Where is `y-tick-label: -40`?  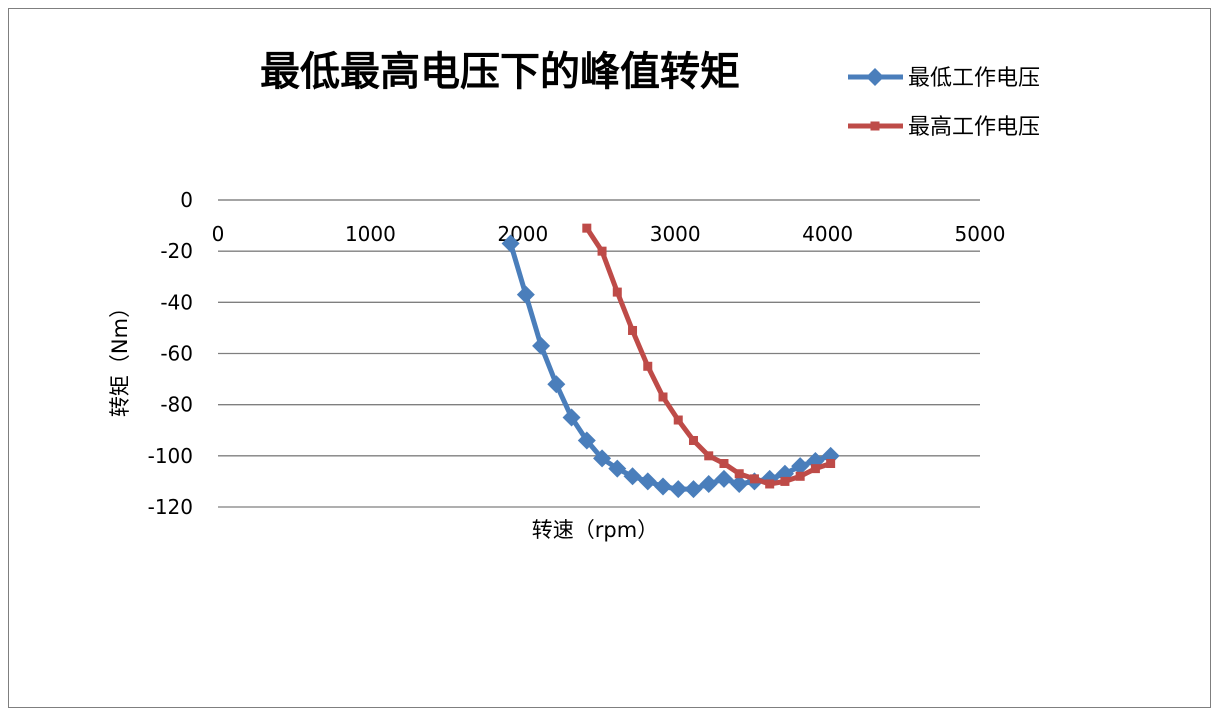 y-tick-label: -40 is located at coordinates (176, 302).